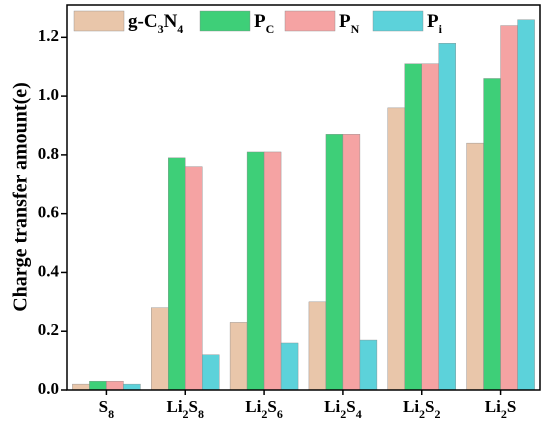  What do you see at coordinates (48, 388) in the screenshot?
I see `y-tick-label: 0.0` at bounding box center [48, 388].